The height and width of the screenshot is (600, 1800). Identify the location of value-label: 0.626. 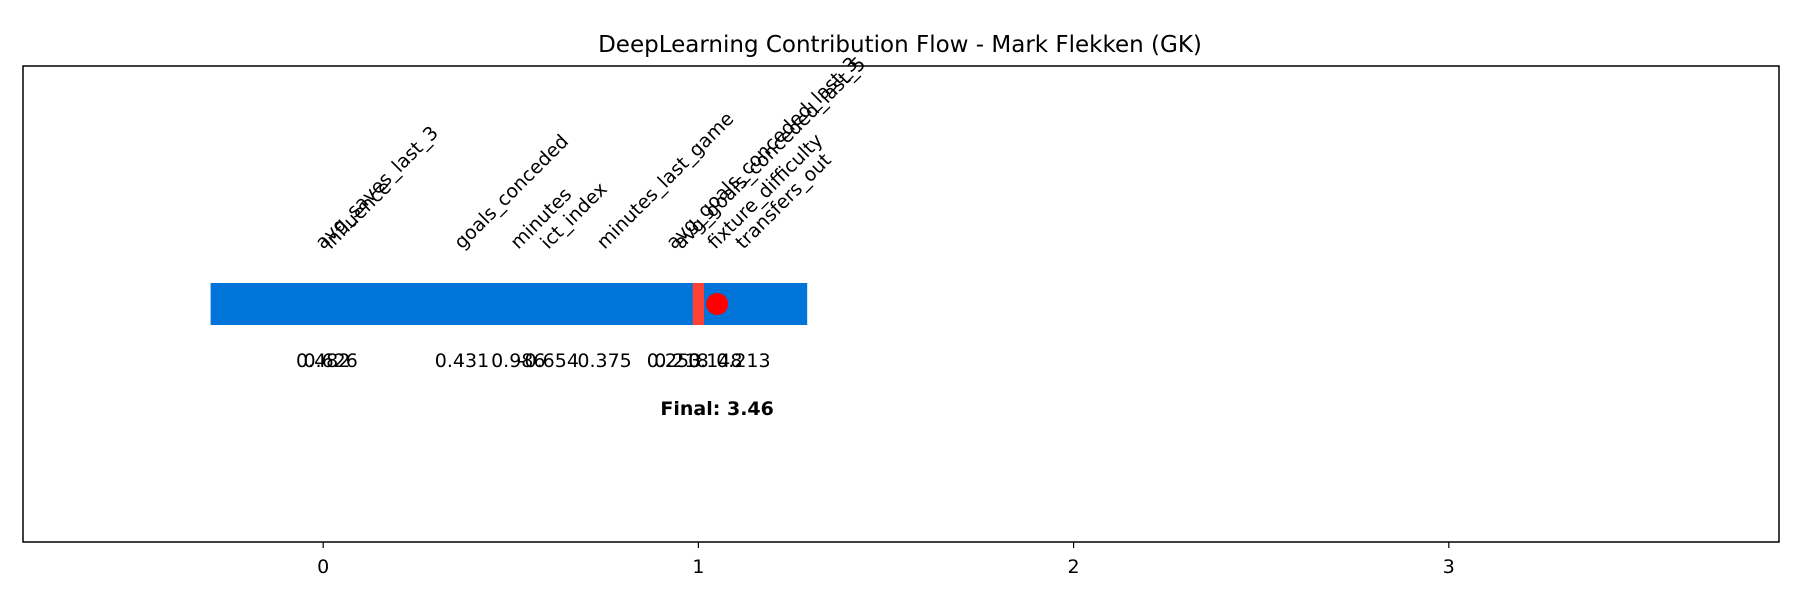
(330, 361).